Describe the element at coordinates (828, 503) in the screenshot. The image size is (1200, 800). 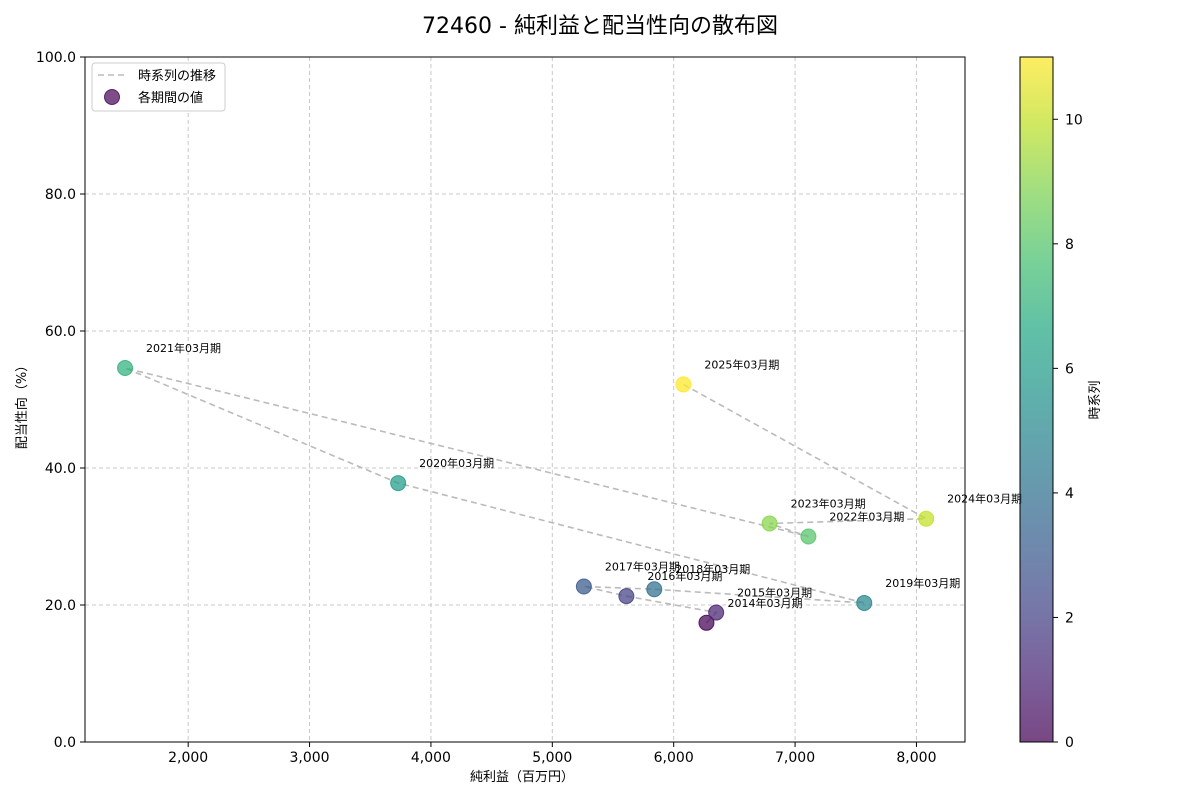
I see `point-label: 2023年03月期` at that location.